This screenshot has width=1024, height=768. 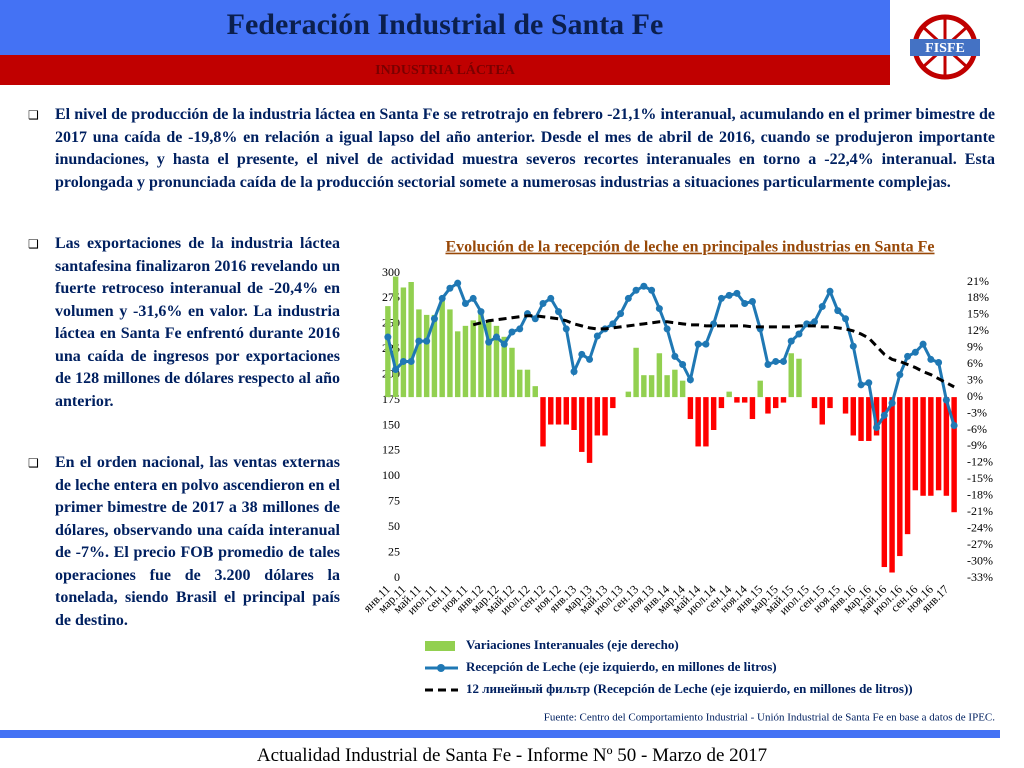 I want to click on y2-tick-label: 21%, so click(x=978, y=281).